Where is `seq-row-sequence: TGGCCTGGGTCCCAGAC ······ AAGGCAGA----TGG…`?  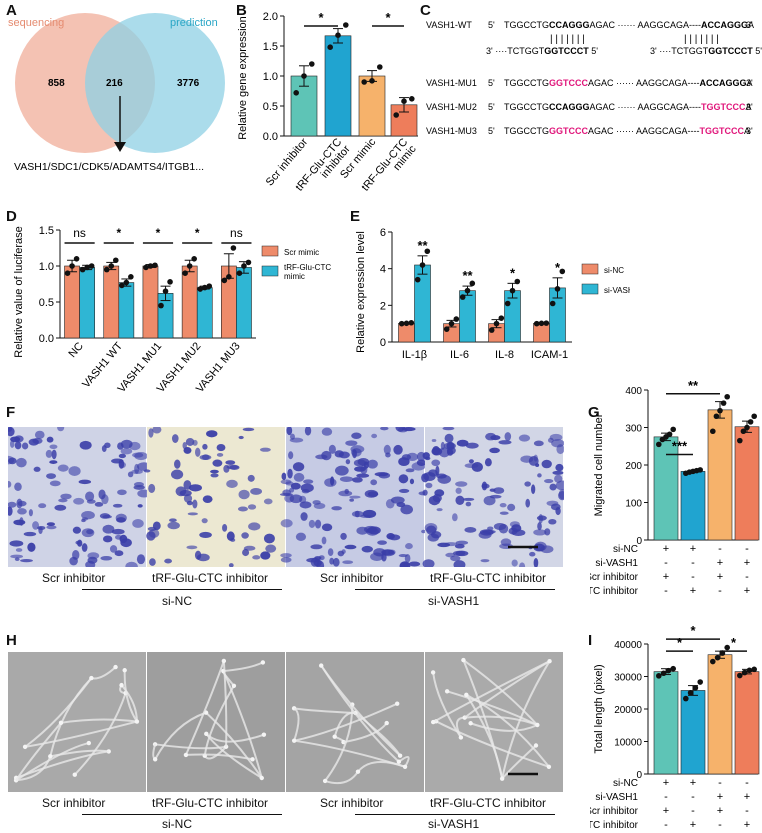 seq-row-sequence: TGGCCTGGGTCCCAGAC ······ AAGGCAGA----TGG… is located at coordinates (627, 131).